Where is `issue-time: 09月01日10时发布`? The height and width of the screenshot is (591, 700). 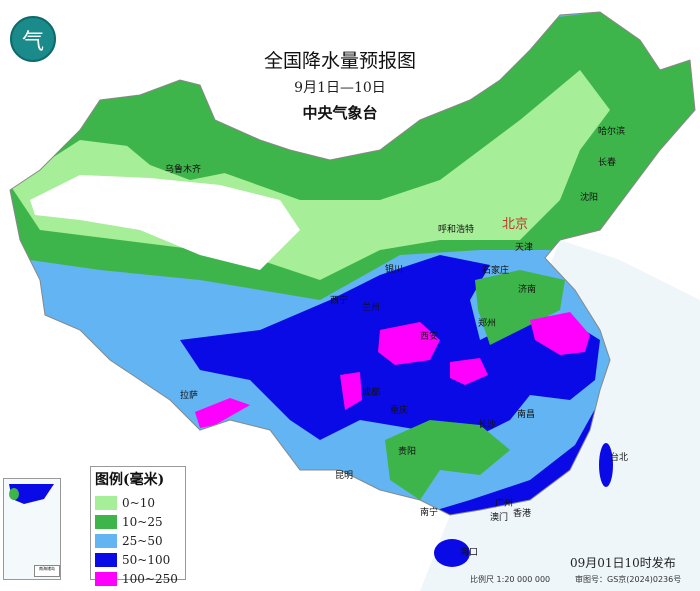
issue-time: 09月01日10时发布 is located at coordinates (623, 563).